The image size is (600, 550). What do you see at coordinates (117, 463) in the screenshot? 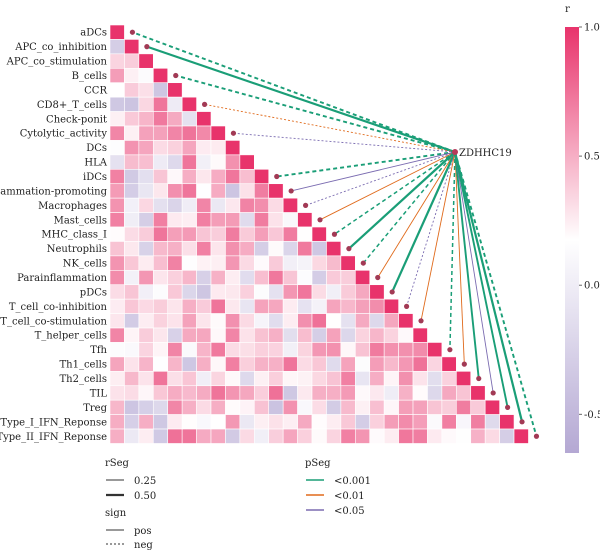
I see `legend-rseg-title: rSeg` at bounding box center [117, 463].